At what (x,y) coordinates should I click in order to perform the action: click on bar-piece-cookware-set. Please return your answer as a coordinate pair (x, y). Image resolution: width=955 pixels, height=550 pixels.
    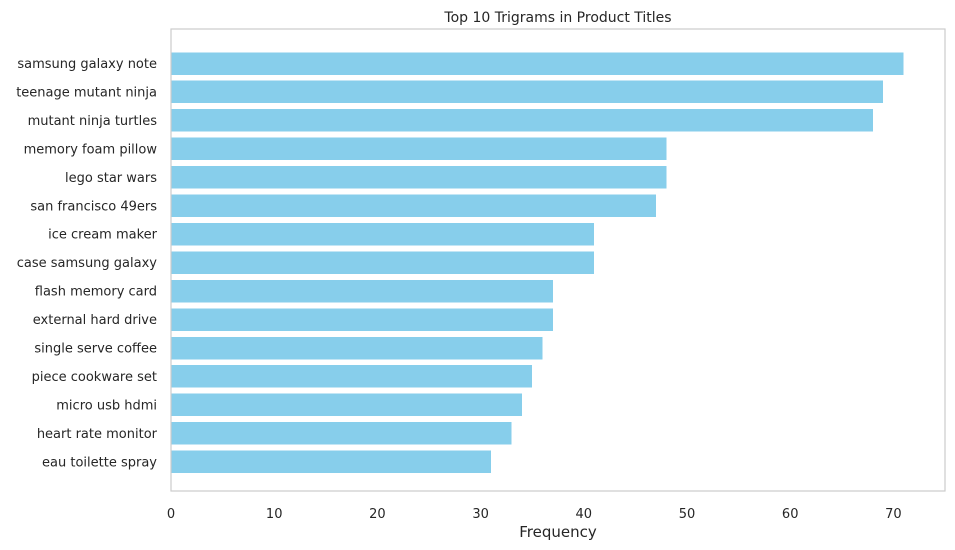
    Looking at the image, I should click on (351, 376).